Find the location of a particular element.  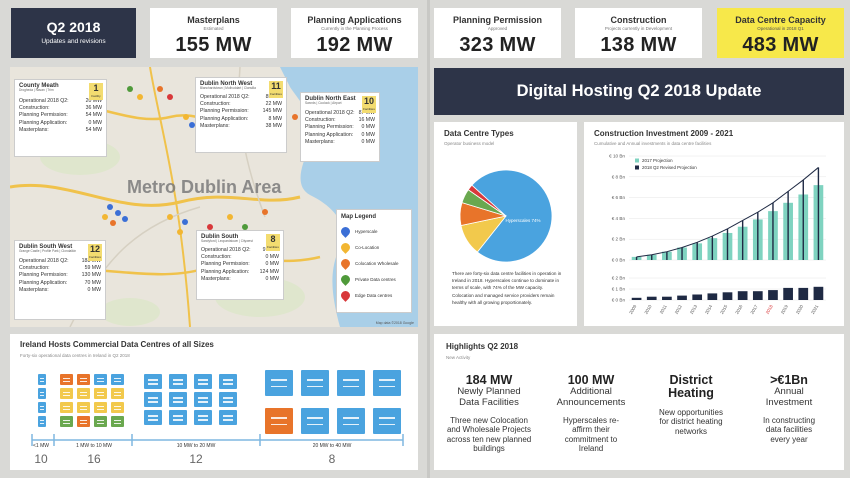

bar-annual-2016 is located at coordinates (742, 295).